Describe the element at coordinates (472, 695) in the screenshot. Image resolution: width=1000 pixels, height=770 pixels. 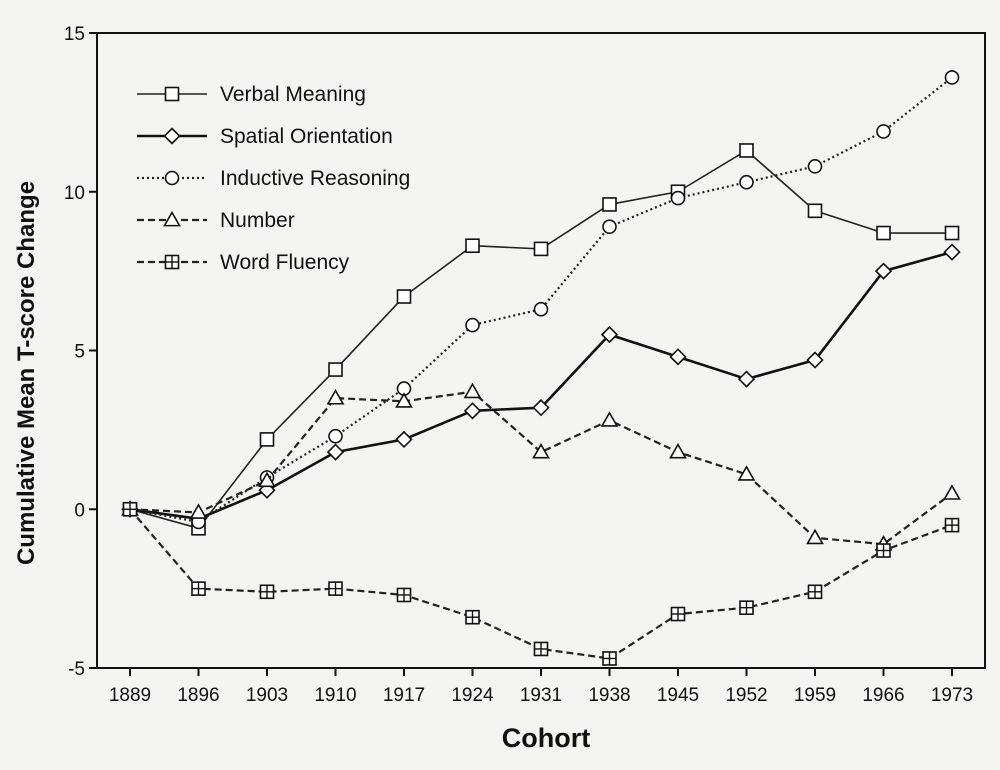
I see `x-tick-label: 1924` at that location.